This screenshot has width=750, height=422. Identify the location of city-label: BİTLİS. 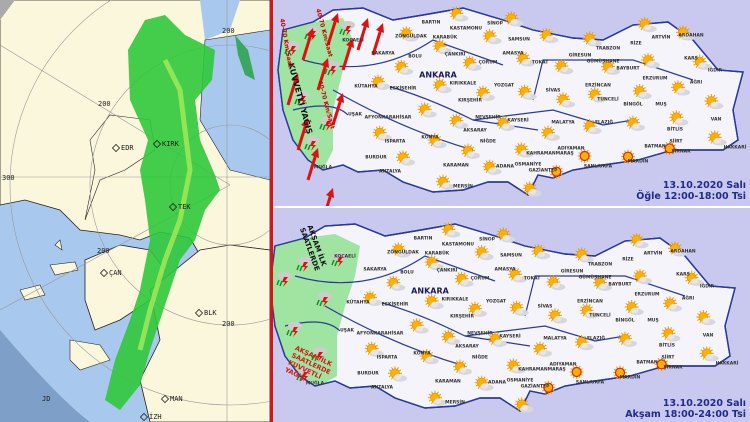
(667, 346).